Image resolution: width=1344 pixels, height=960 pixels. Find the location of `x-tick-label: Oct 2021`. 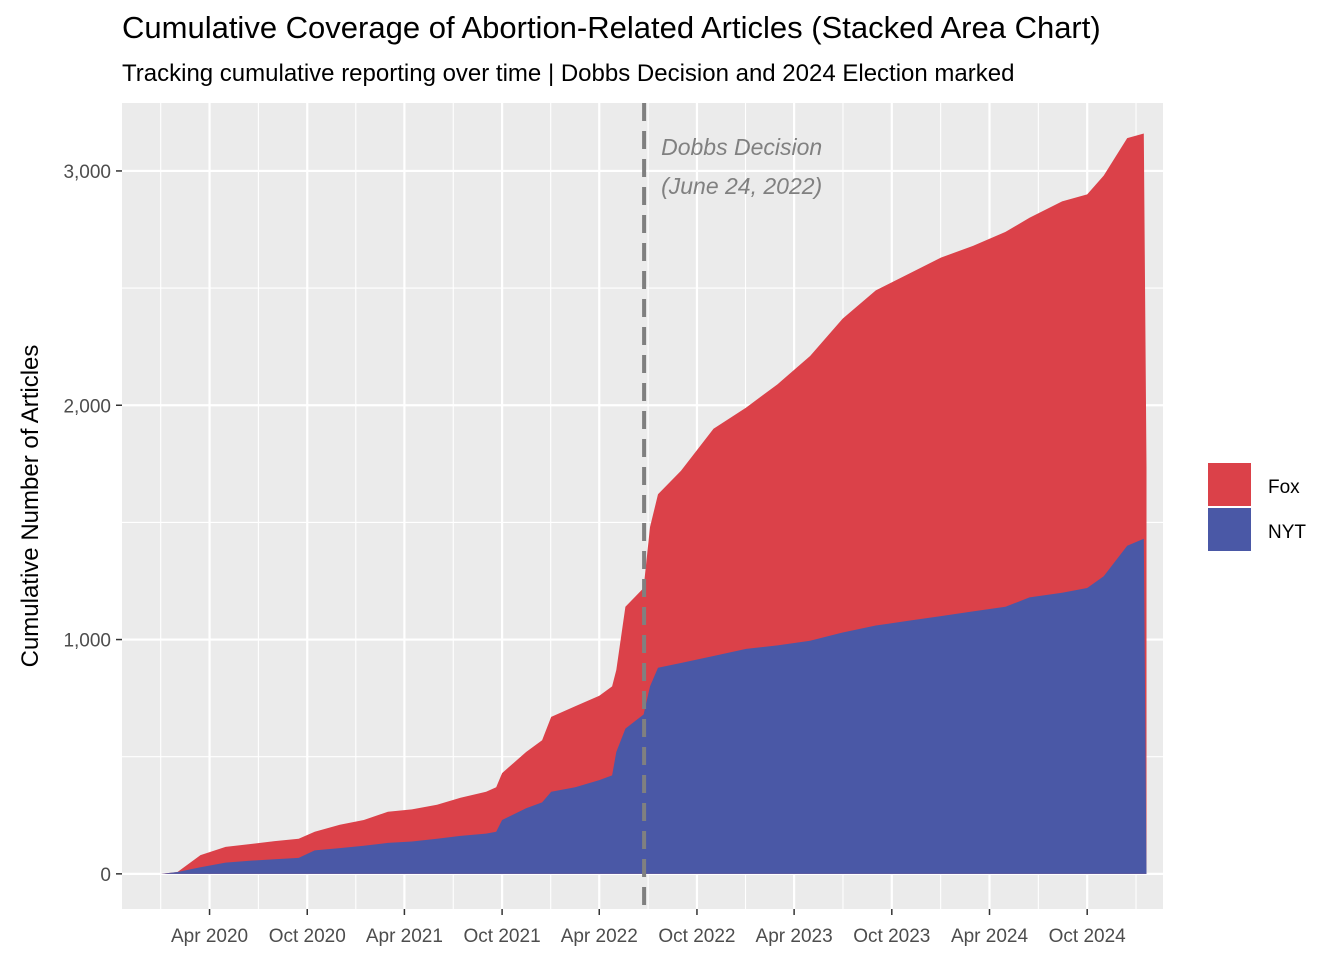

x-tick-label: Oct 2021 is located at coordinates (502, 936).